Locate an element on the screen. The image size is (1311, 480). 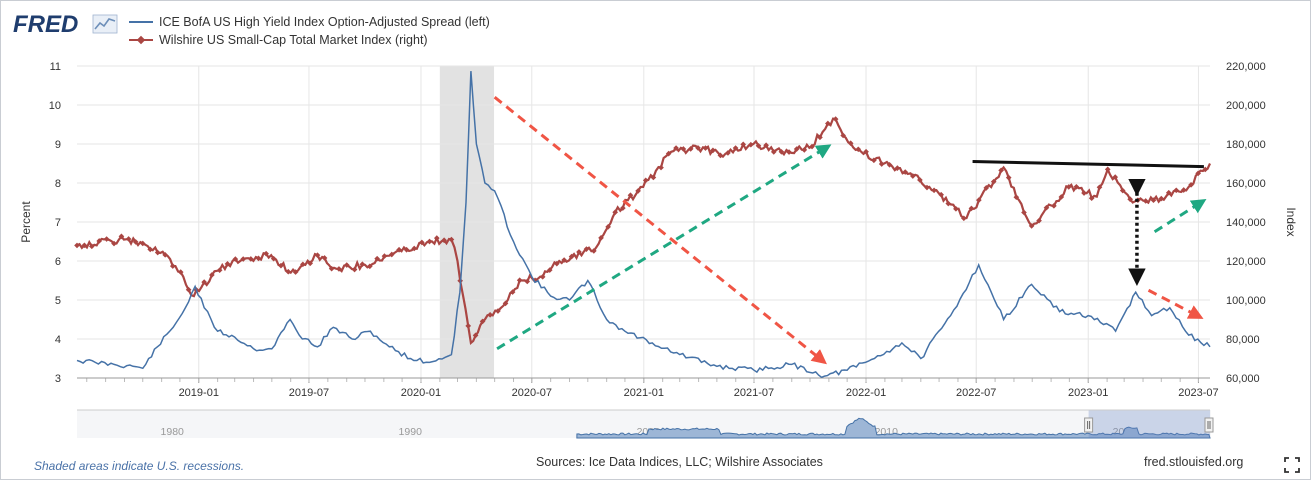
x-tick-label: 2023-01 is located at coordinates (1088, 393).